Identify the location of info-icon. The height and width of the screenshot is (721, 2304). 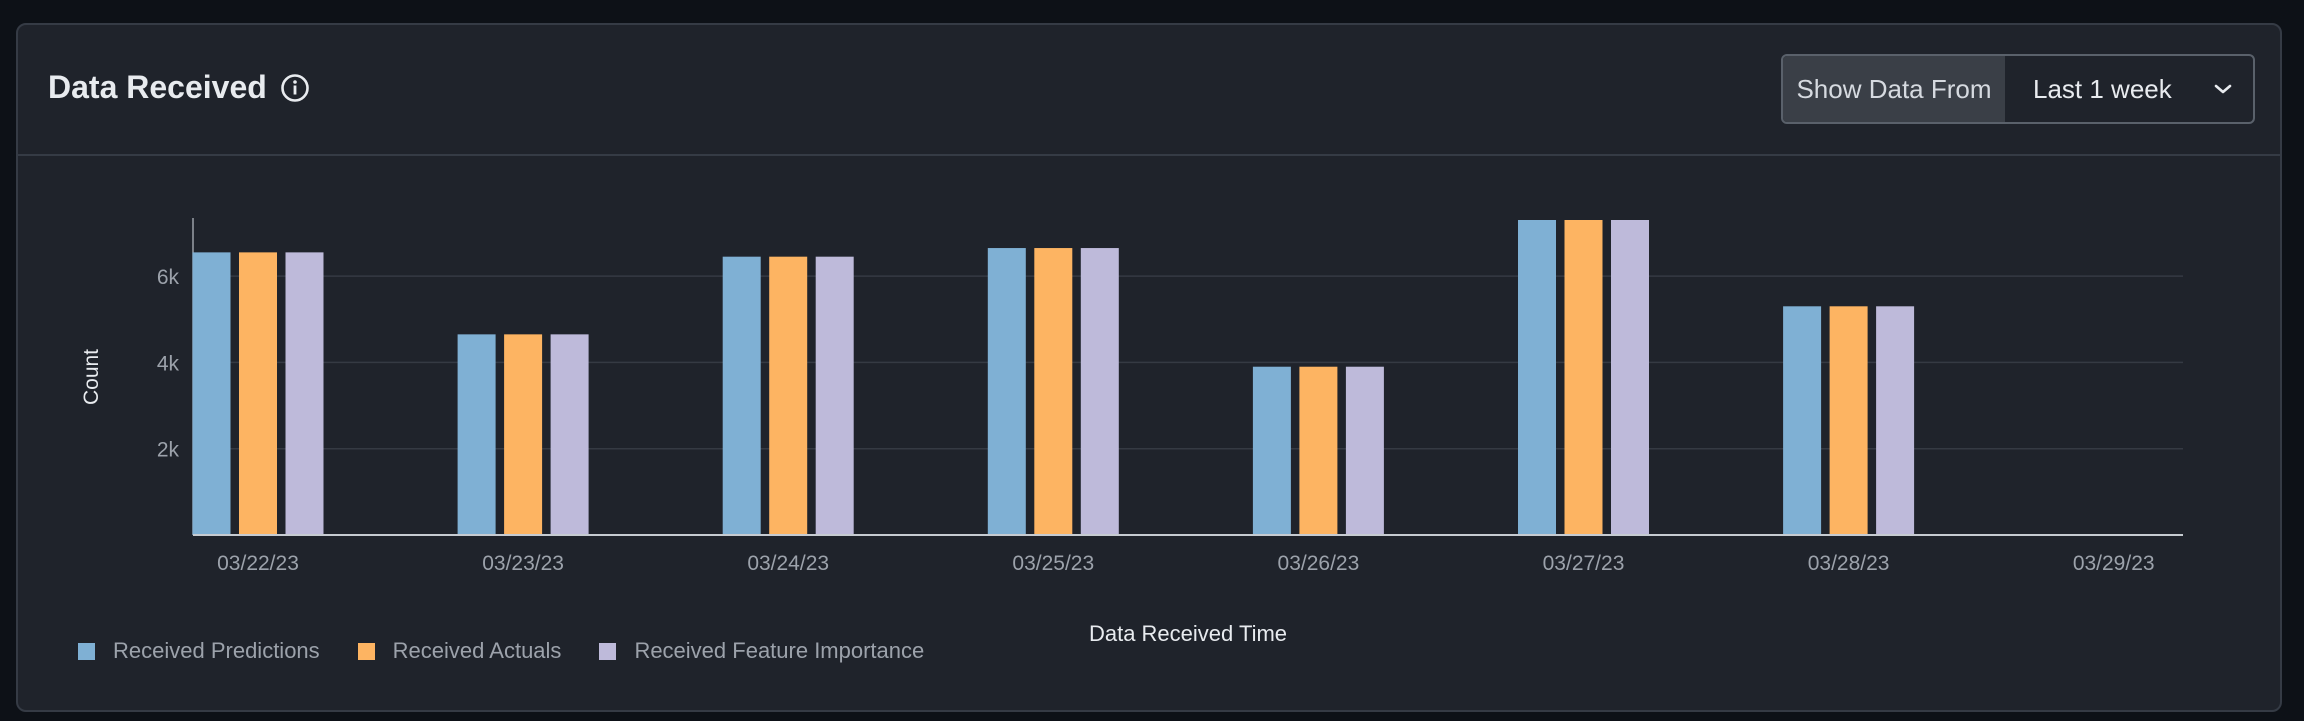
(295, 88).